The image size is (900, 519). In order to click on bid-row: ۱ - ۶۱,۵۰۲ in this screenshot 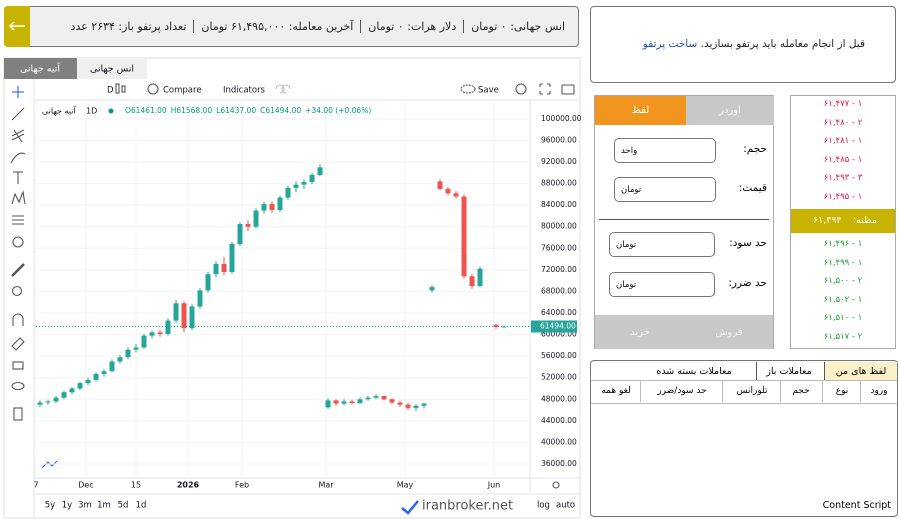, I will do `click(843, 299)`.